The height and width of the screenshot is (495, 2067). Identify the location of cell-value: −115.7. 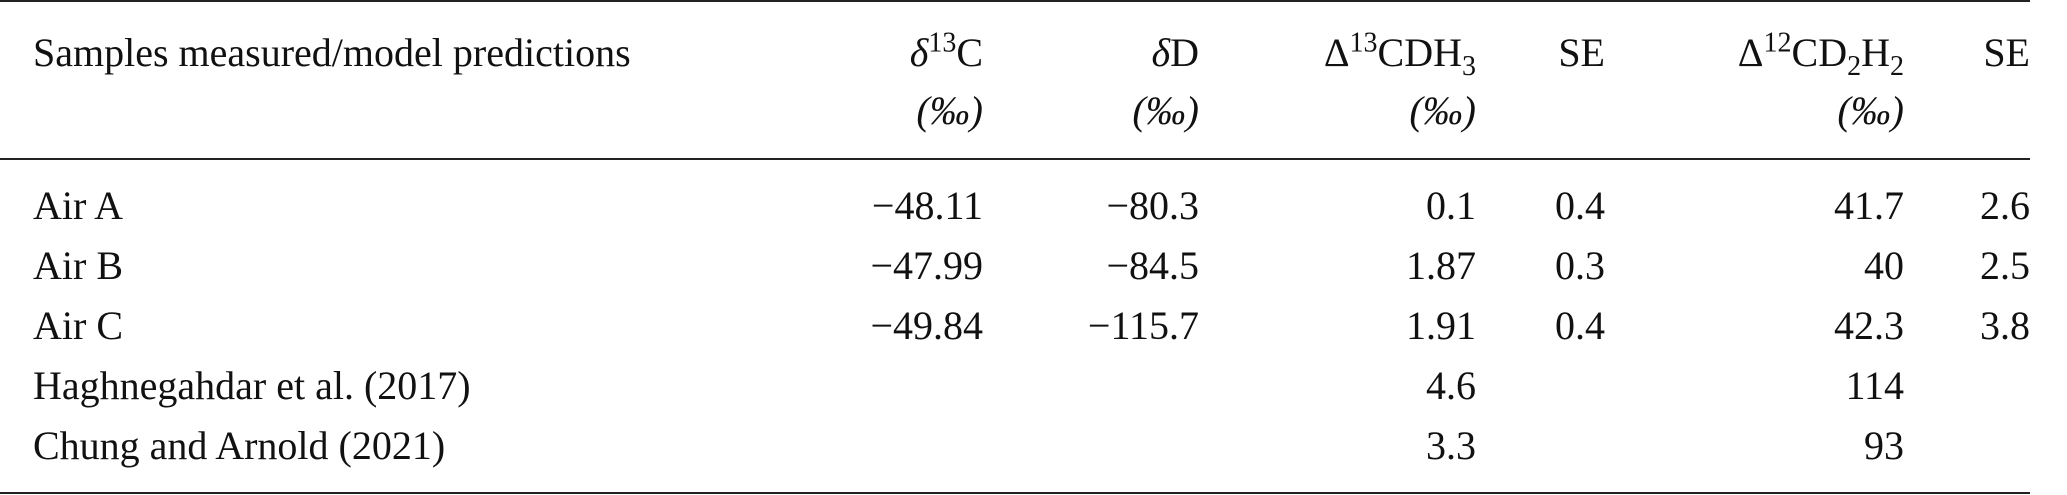
(1143, 325).